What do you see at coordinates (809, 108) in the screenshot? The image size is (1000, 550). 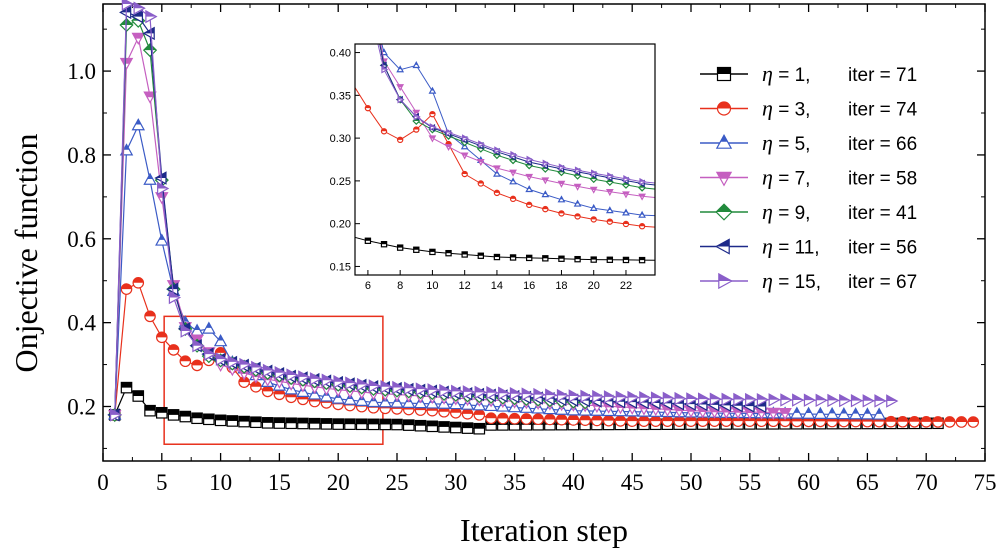 I see `legend-entry: η = 3, iter = 74` at bounding box center [809, 108].